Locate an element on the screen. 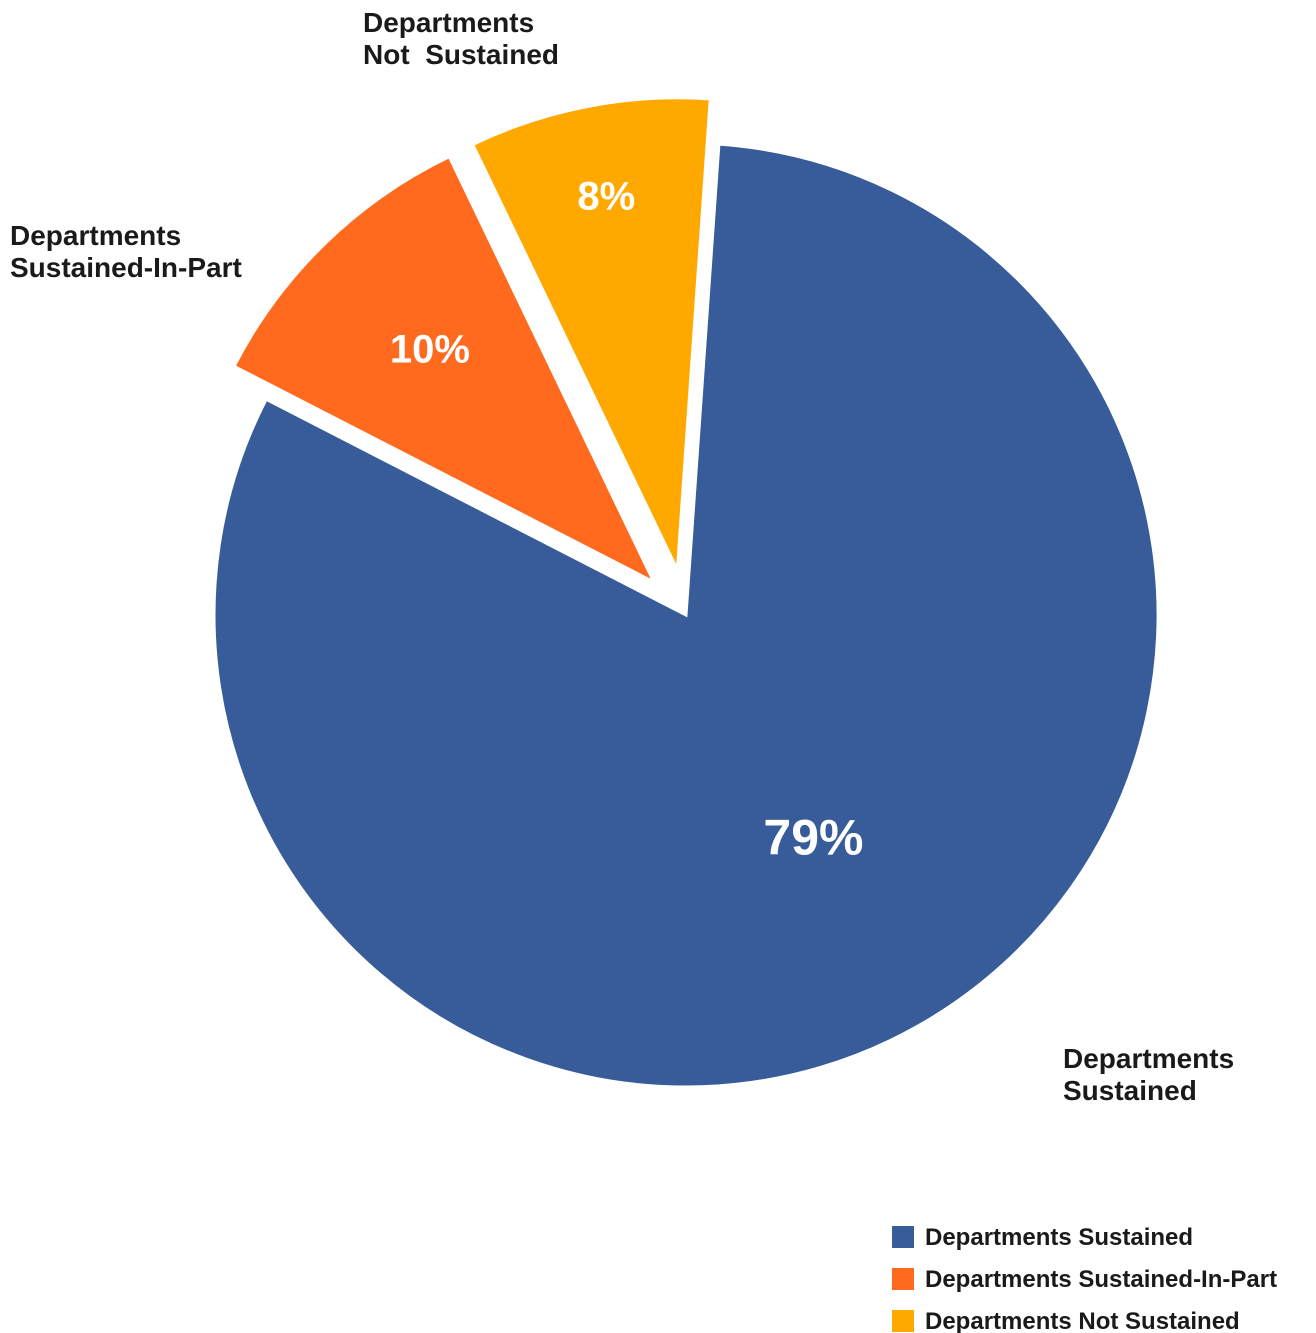  percent-label-sustained-in-part: 10% is located at coordinates (430, 350).